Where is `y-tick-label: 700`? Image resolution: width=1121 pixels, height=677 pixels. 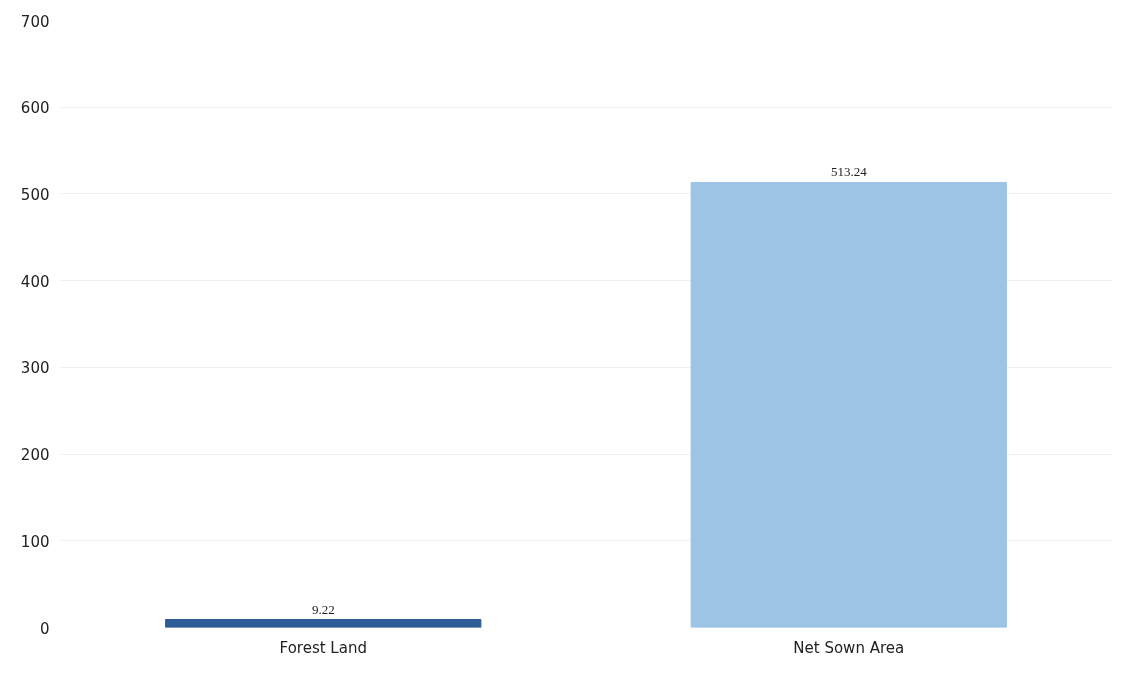
y-tick-label: 700 is located at coordinates (35, 21).